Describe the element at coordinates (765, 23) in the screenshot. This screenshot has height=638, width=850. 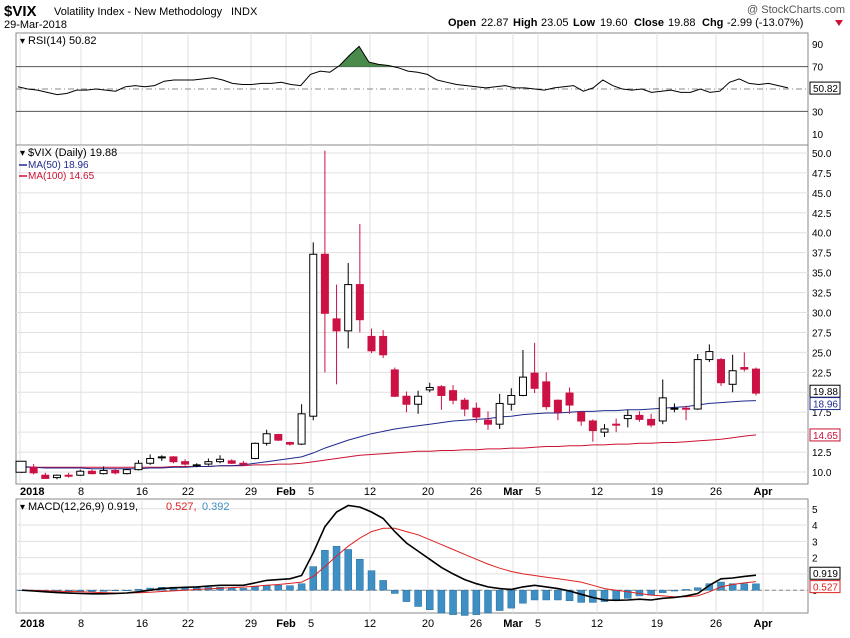
I see `chg-value: -2.99 (-13.07%)` at that location.